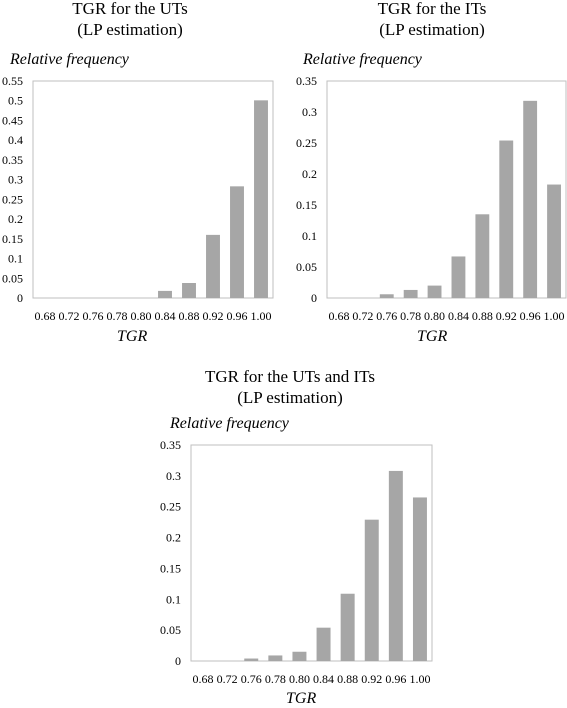 This screenshot has height=708, width=567. Describe the element at coordinates (12, 120) in the screenshot. I see `y-tick-label: 0.45` at that location.